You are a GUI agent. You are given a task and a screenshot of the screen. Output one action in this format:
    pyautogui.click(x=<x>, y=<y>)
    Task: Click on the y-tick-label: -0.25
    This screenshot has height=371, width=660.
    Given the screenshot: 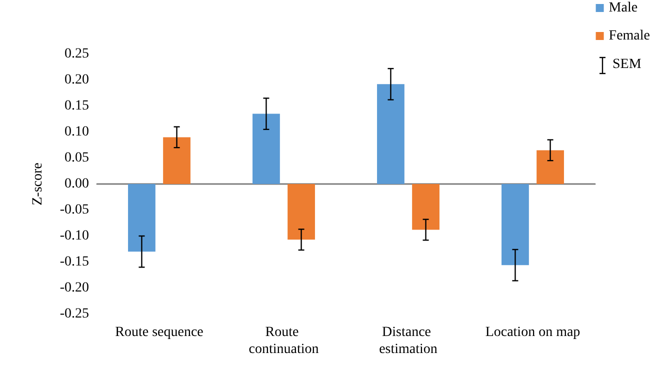 What is the action you would take?
    pyautogui.click(x=74, y=314)
    